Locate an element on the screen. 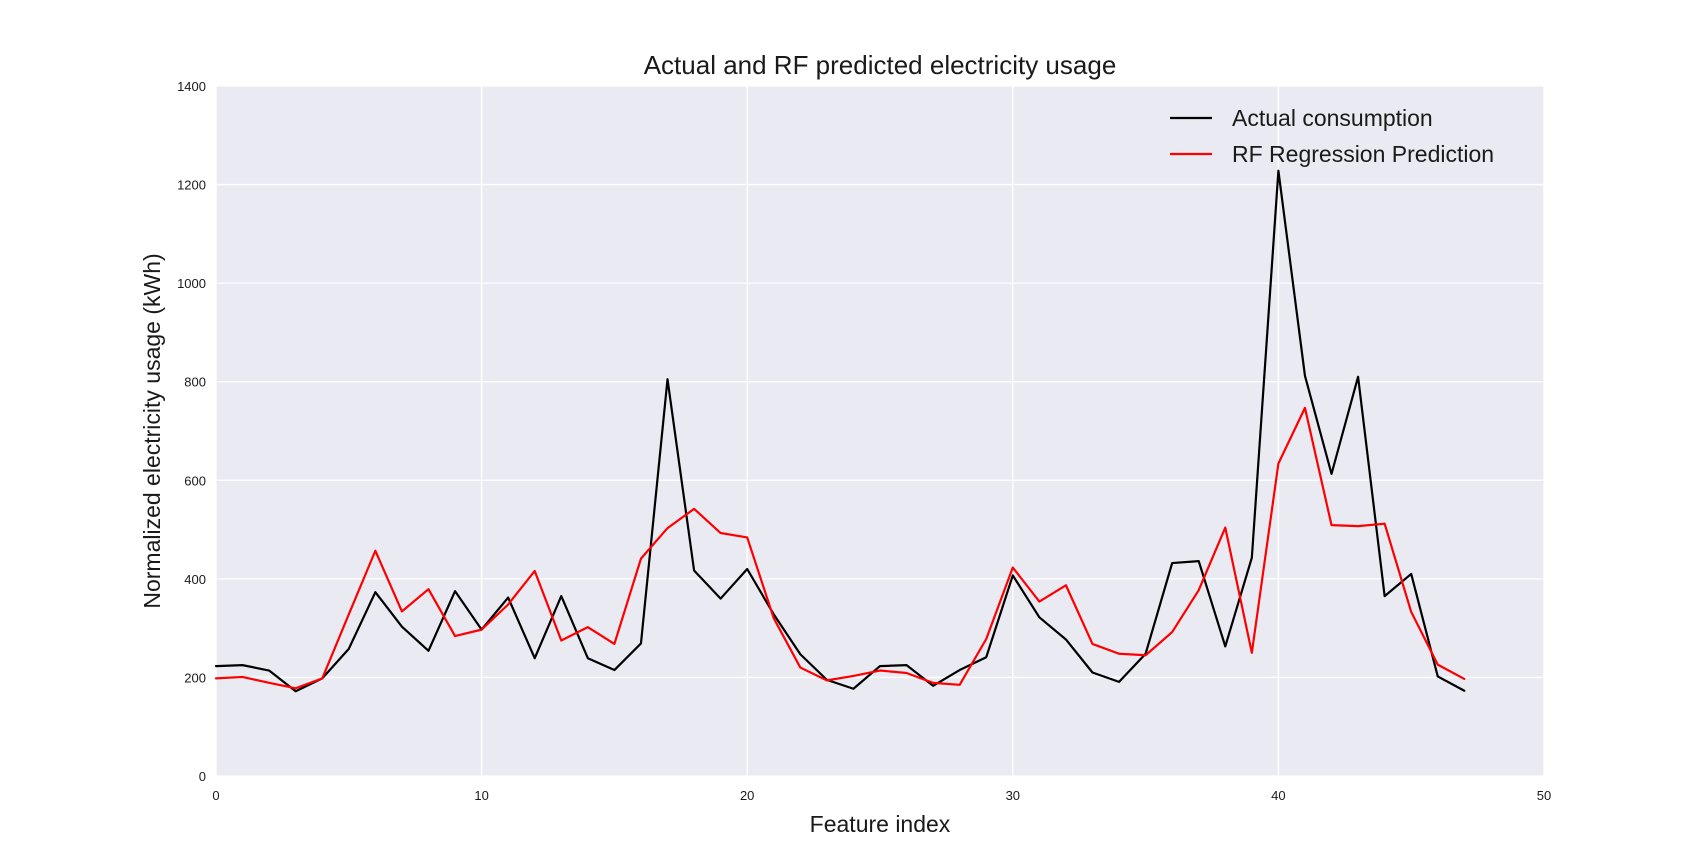  x-tick-labels: 0 10 20 30 40 50 is located at coordinates (881, 795).